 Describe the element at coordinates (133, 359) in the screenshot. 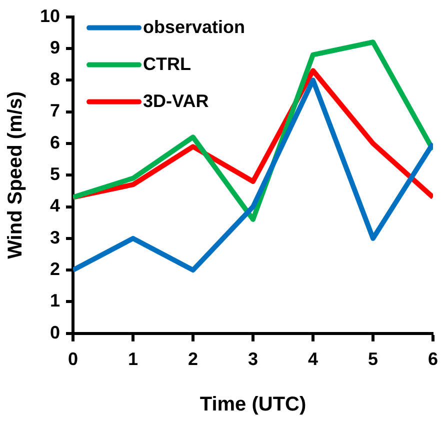

I see `x-tick-label: 1` at that location.